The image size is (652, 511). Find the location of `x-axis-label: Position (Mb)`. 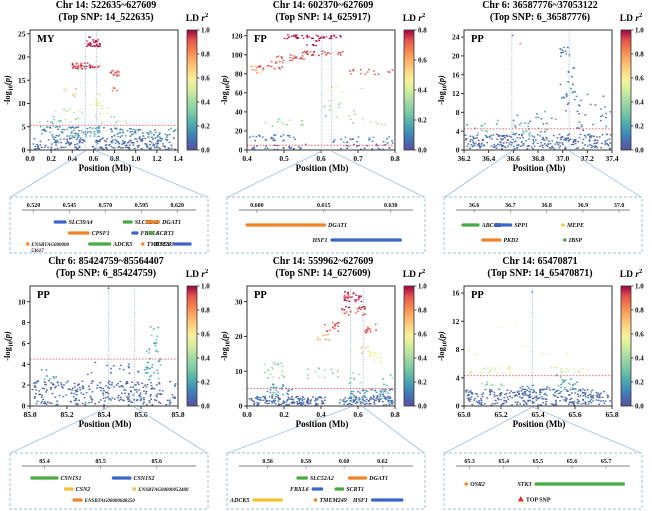

x-axis-label: Position (Mb) is located at coordinates (105, 424).